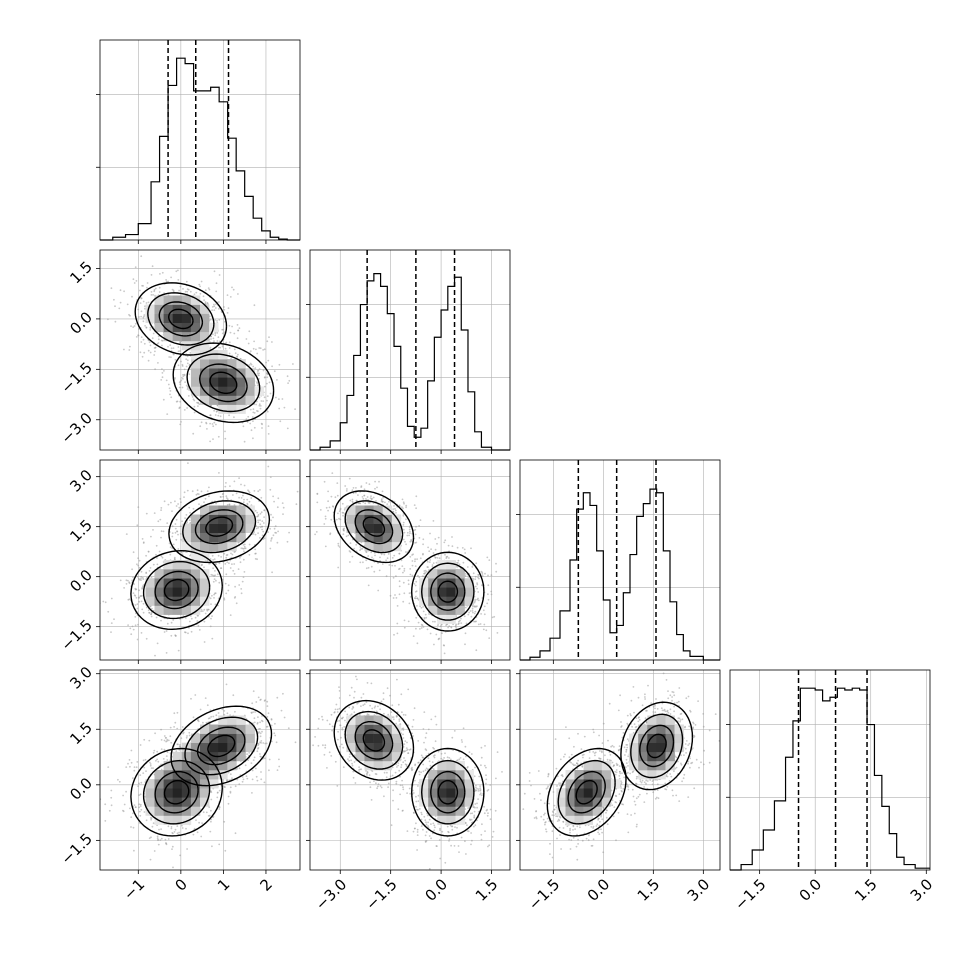 Image resolution: width=970 pixels, height=970 pixels. What do you see at coordinates (331, 894) in the screenshot?
I see `x-tick-label: −3.0` at bounding box center [331, 894].